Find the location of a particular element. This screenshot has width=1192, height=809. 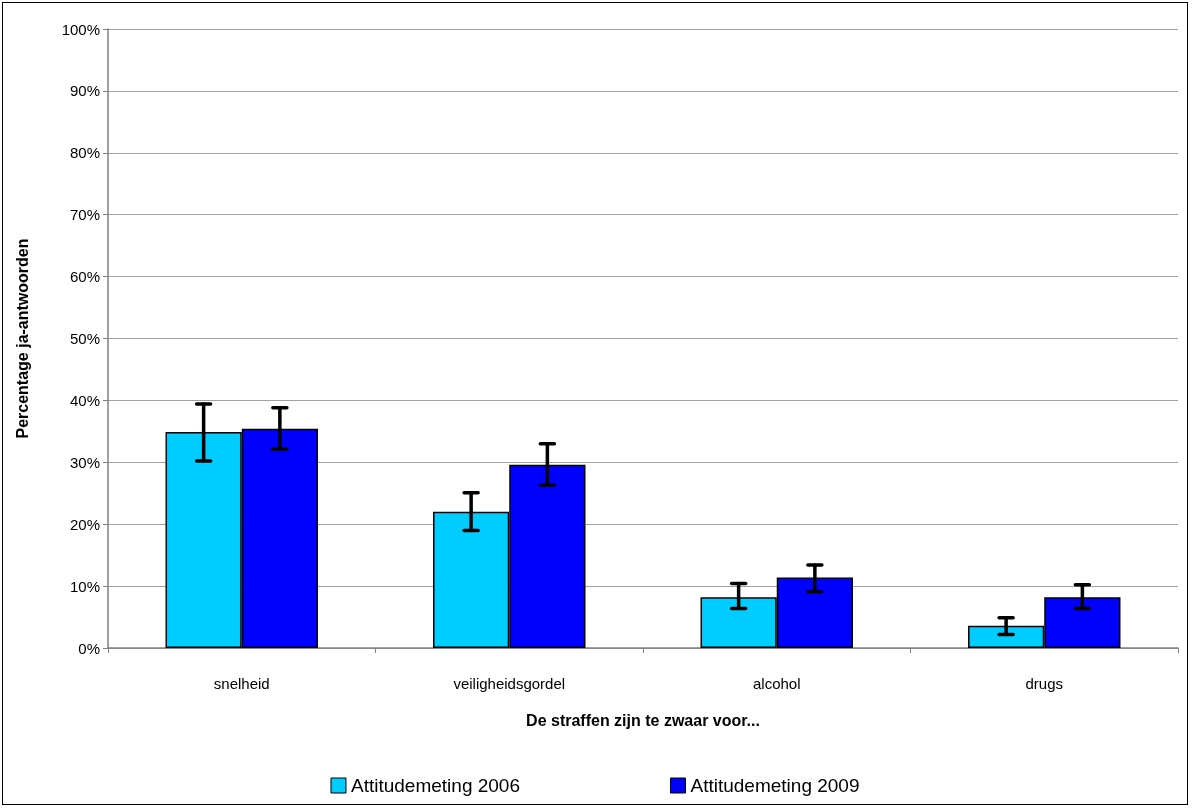

y-tick-label: 20% is located at coordinates (84, 524).